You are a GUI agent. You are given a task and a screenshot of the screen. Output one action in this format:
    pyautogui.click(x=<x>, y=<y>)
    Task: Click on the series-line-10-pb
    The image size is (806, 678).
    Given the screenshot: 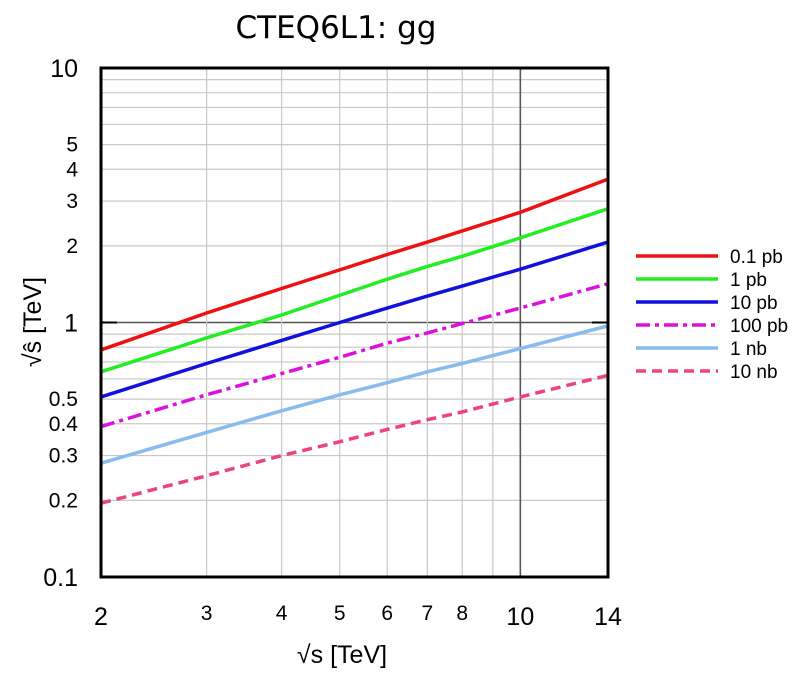 What is the action you would take?
    pyautogui.click(x=354, y=319)
    